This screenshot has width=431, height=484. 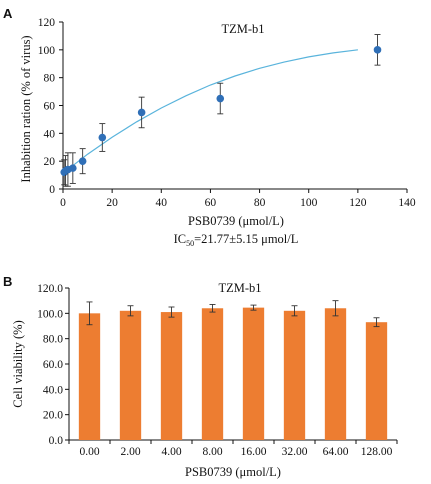 What do you see at coordinates (309, 203) in the screenshot?
I see `panel-a-x-tick-label: 100` at bounding box center [309, 203].